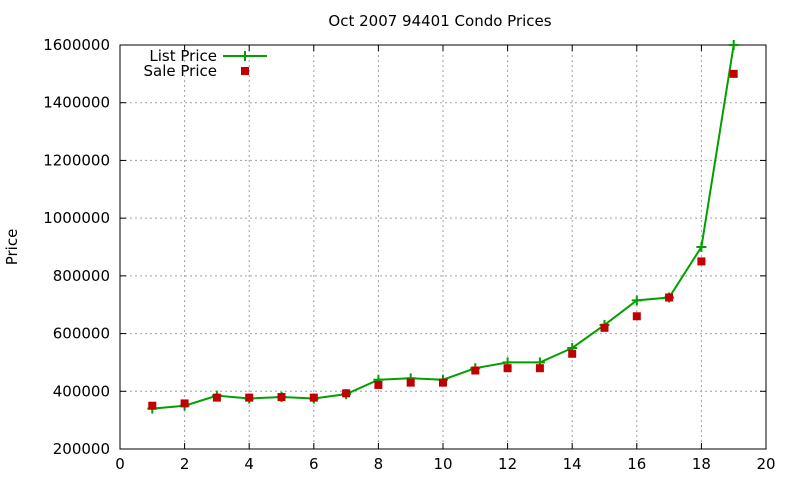 Image resolution: width=800 pixels, height=480 pixels. Describe the element at coordinates (185, 464) in the screenshot. I see `x-tick-label: 2` at that location.